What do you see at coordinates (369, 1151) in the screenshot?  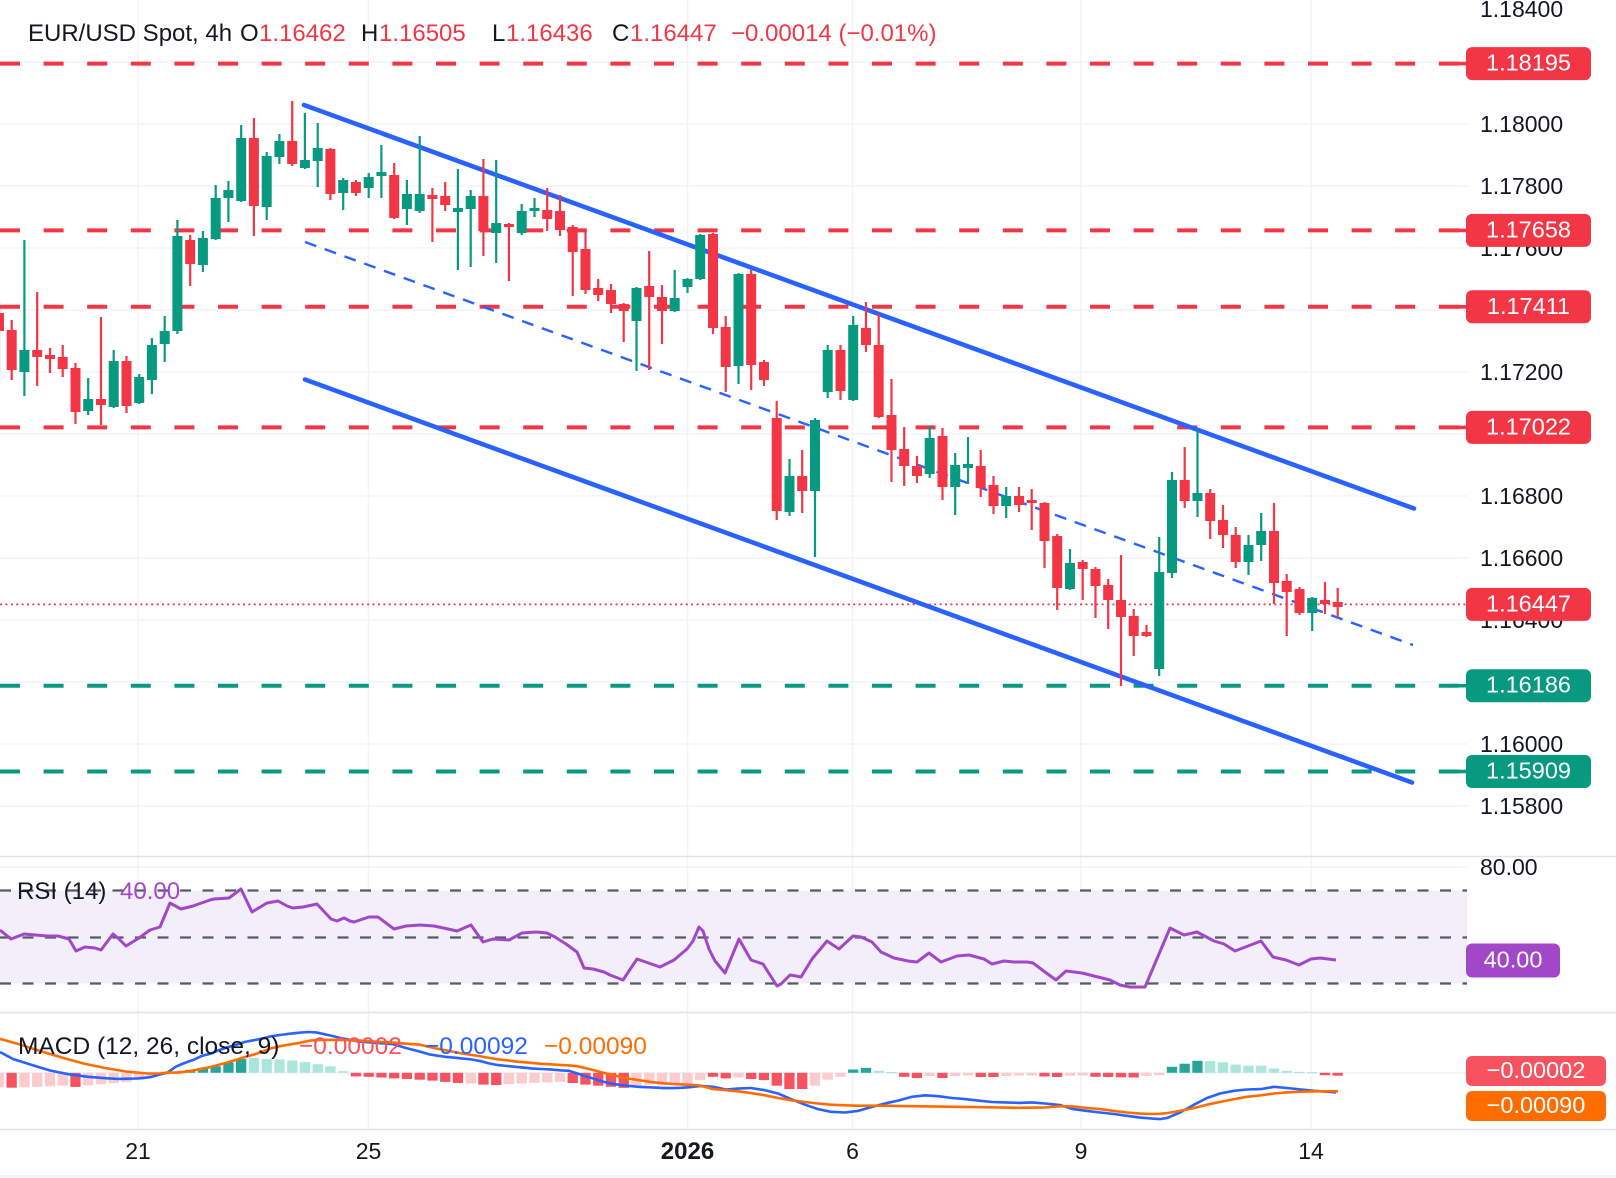 I see `svg-text: 25` at bounding box center [369, 1151].